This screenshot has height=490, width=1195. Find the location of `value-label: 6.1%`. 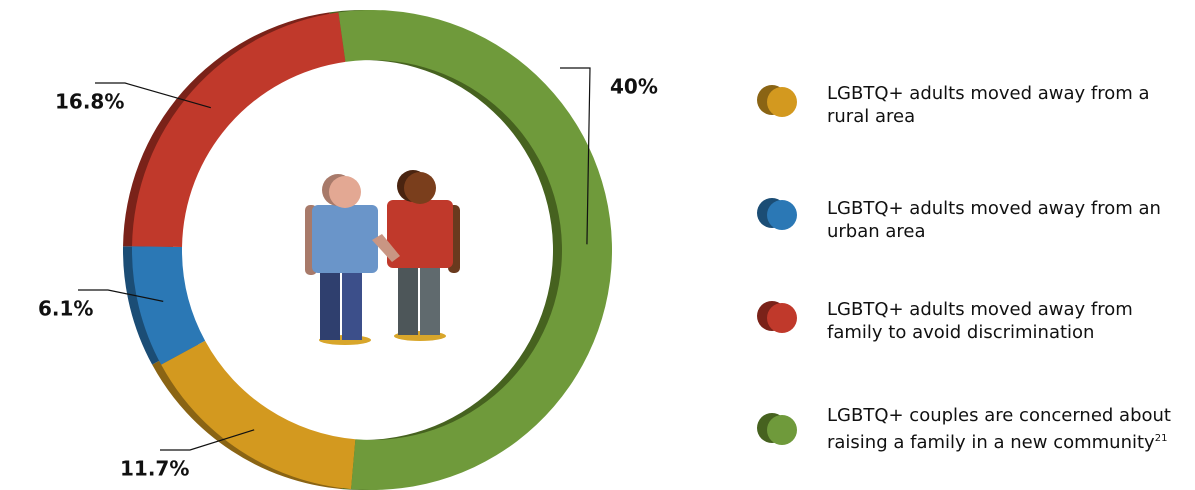

value-label: 6.1% is located at coordinates (65, 309).